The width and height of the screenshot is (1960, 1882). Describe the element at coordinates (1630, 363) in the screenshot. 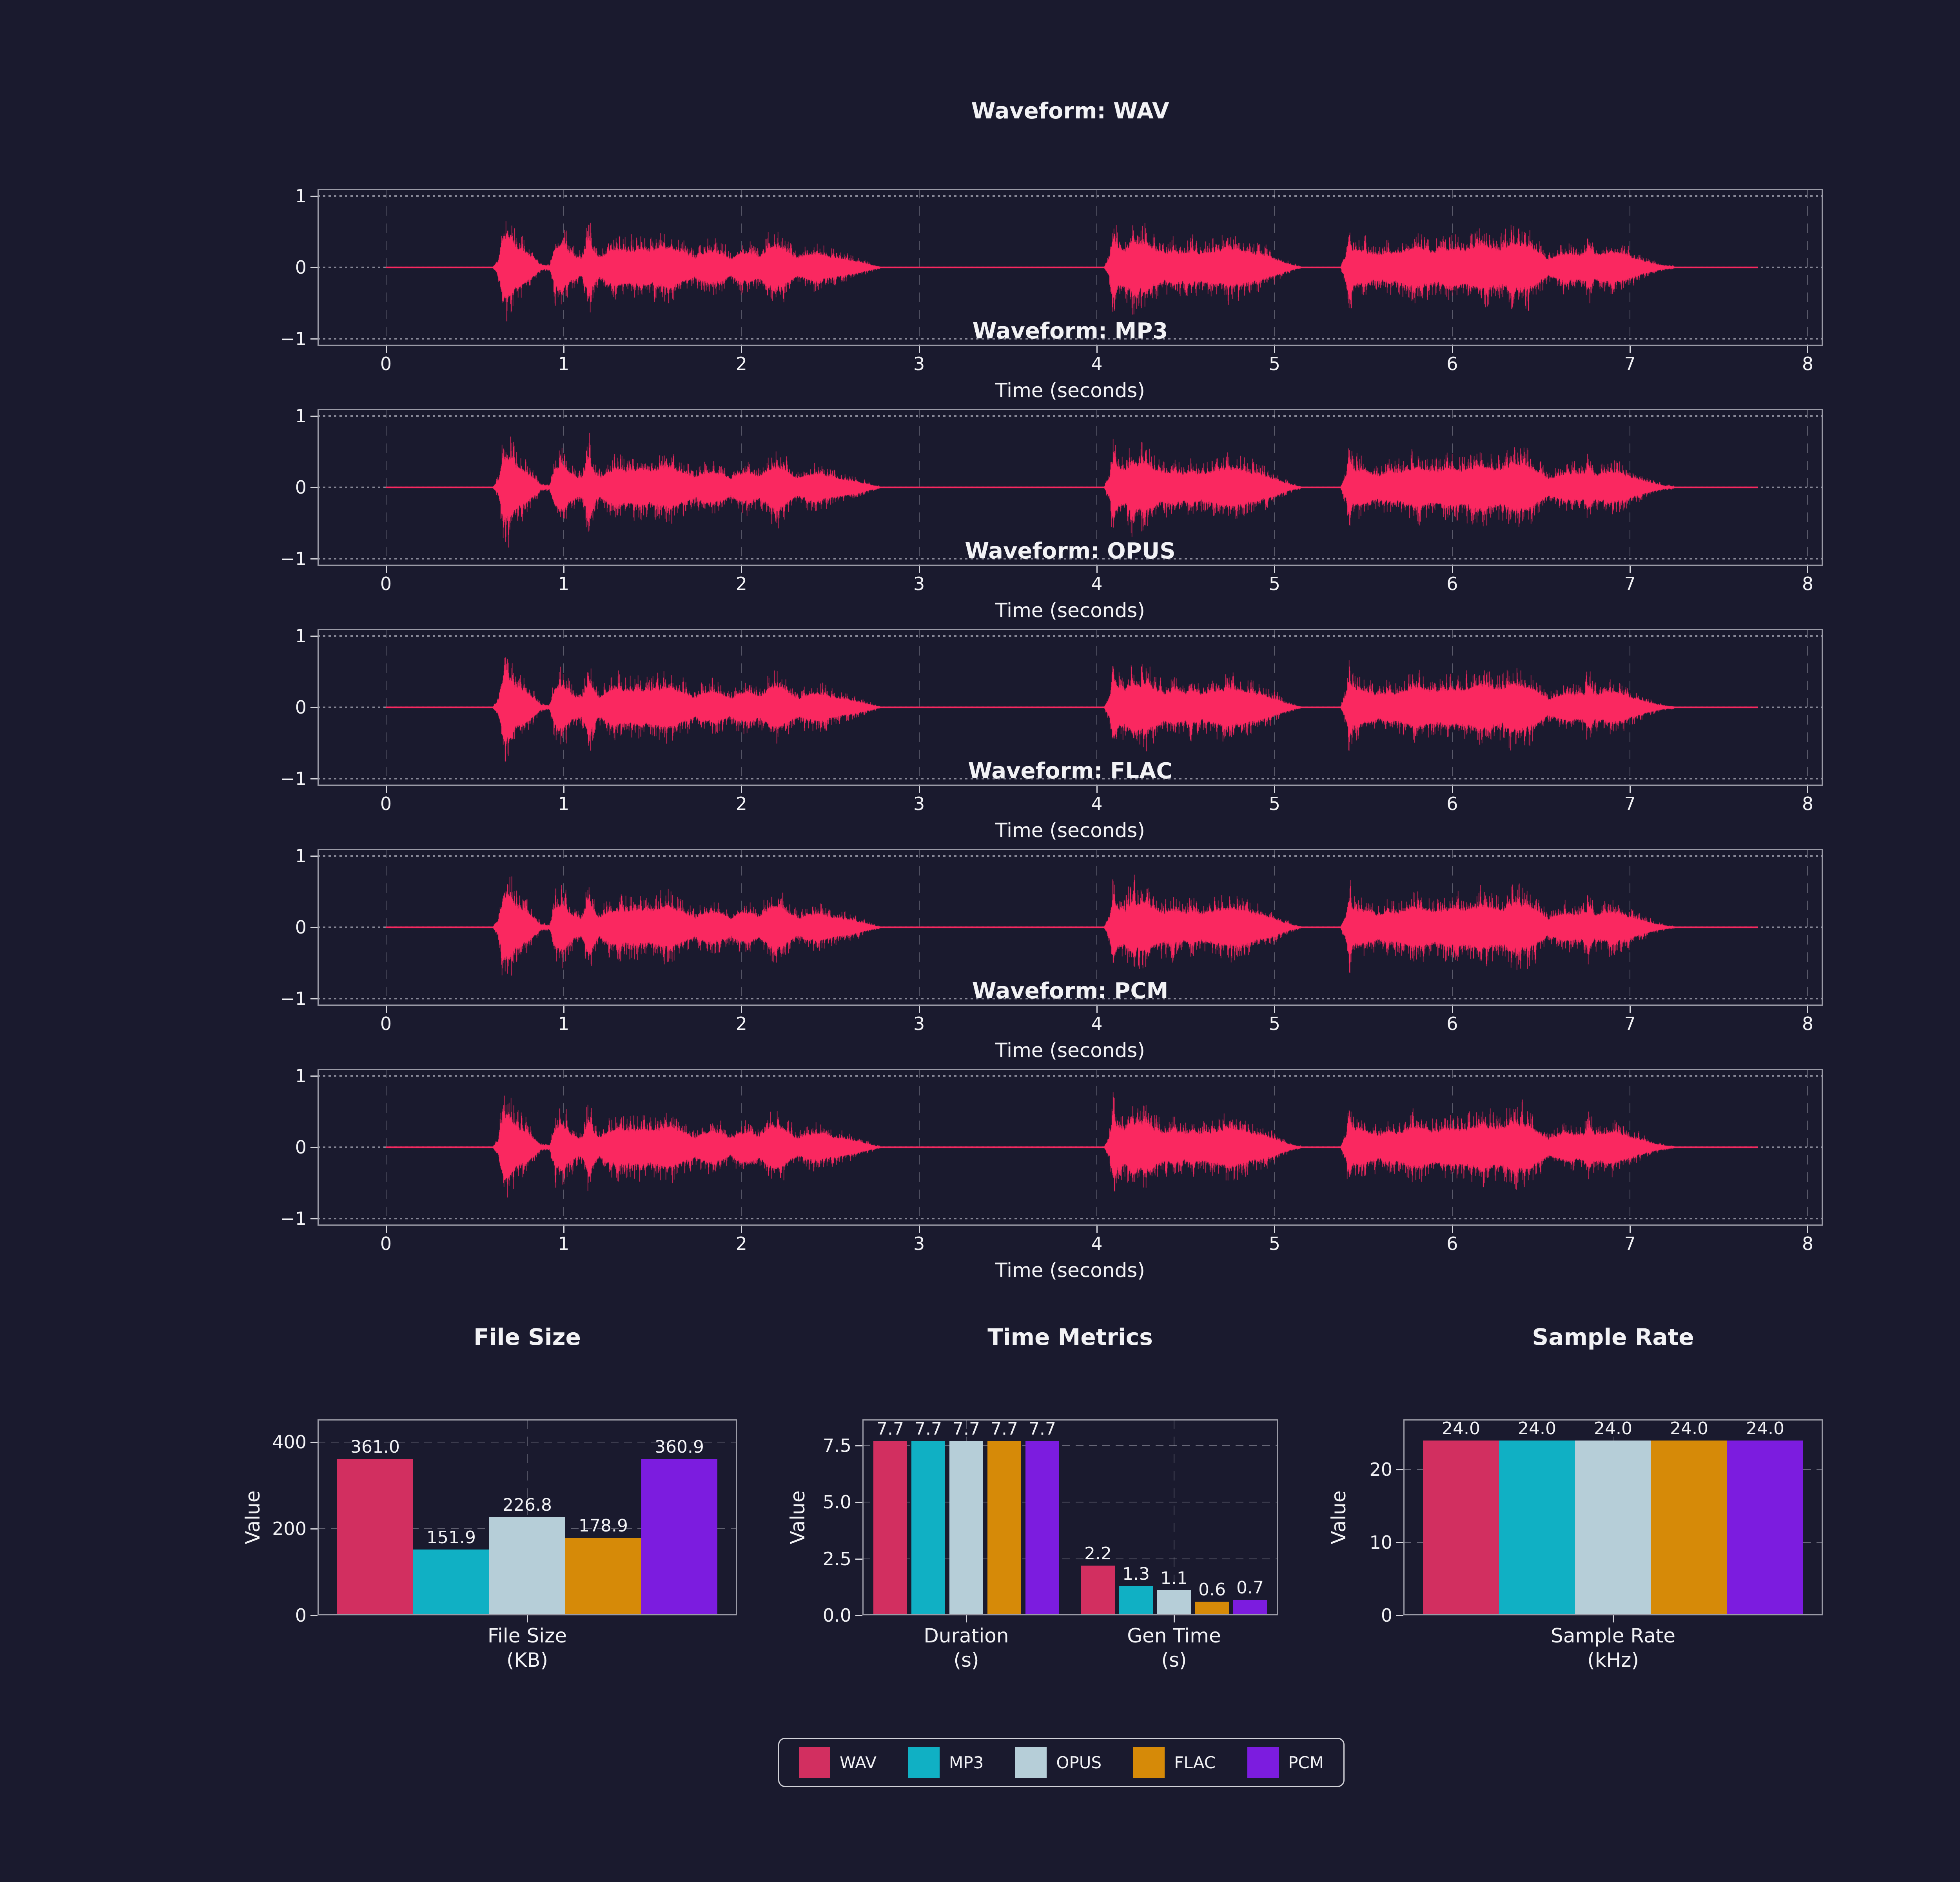

I see `x-tick-label: 7` at that location.